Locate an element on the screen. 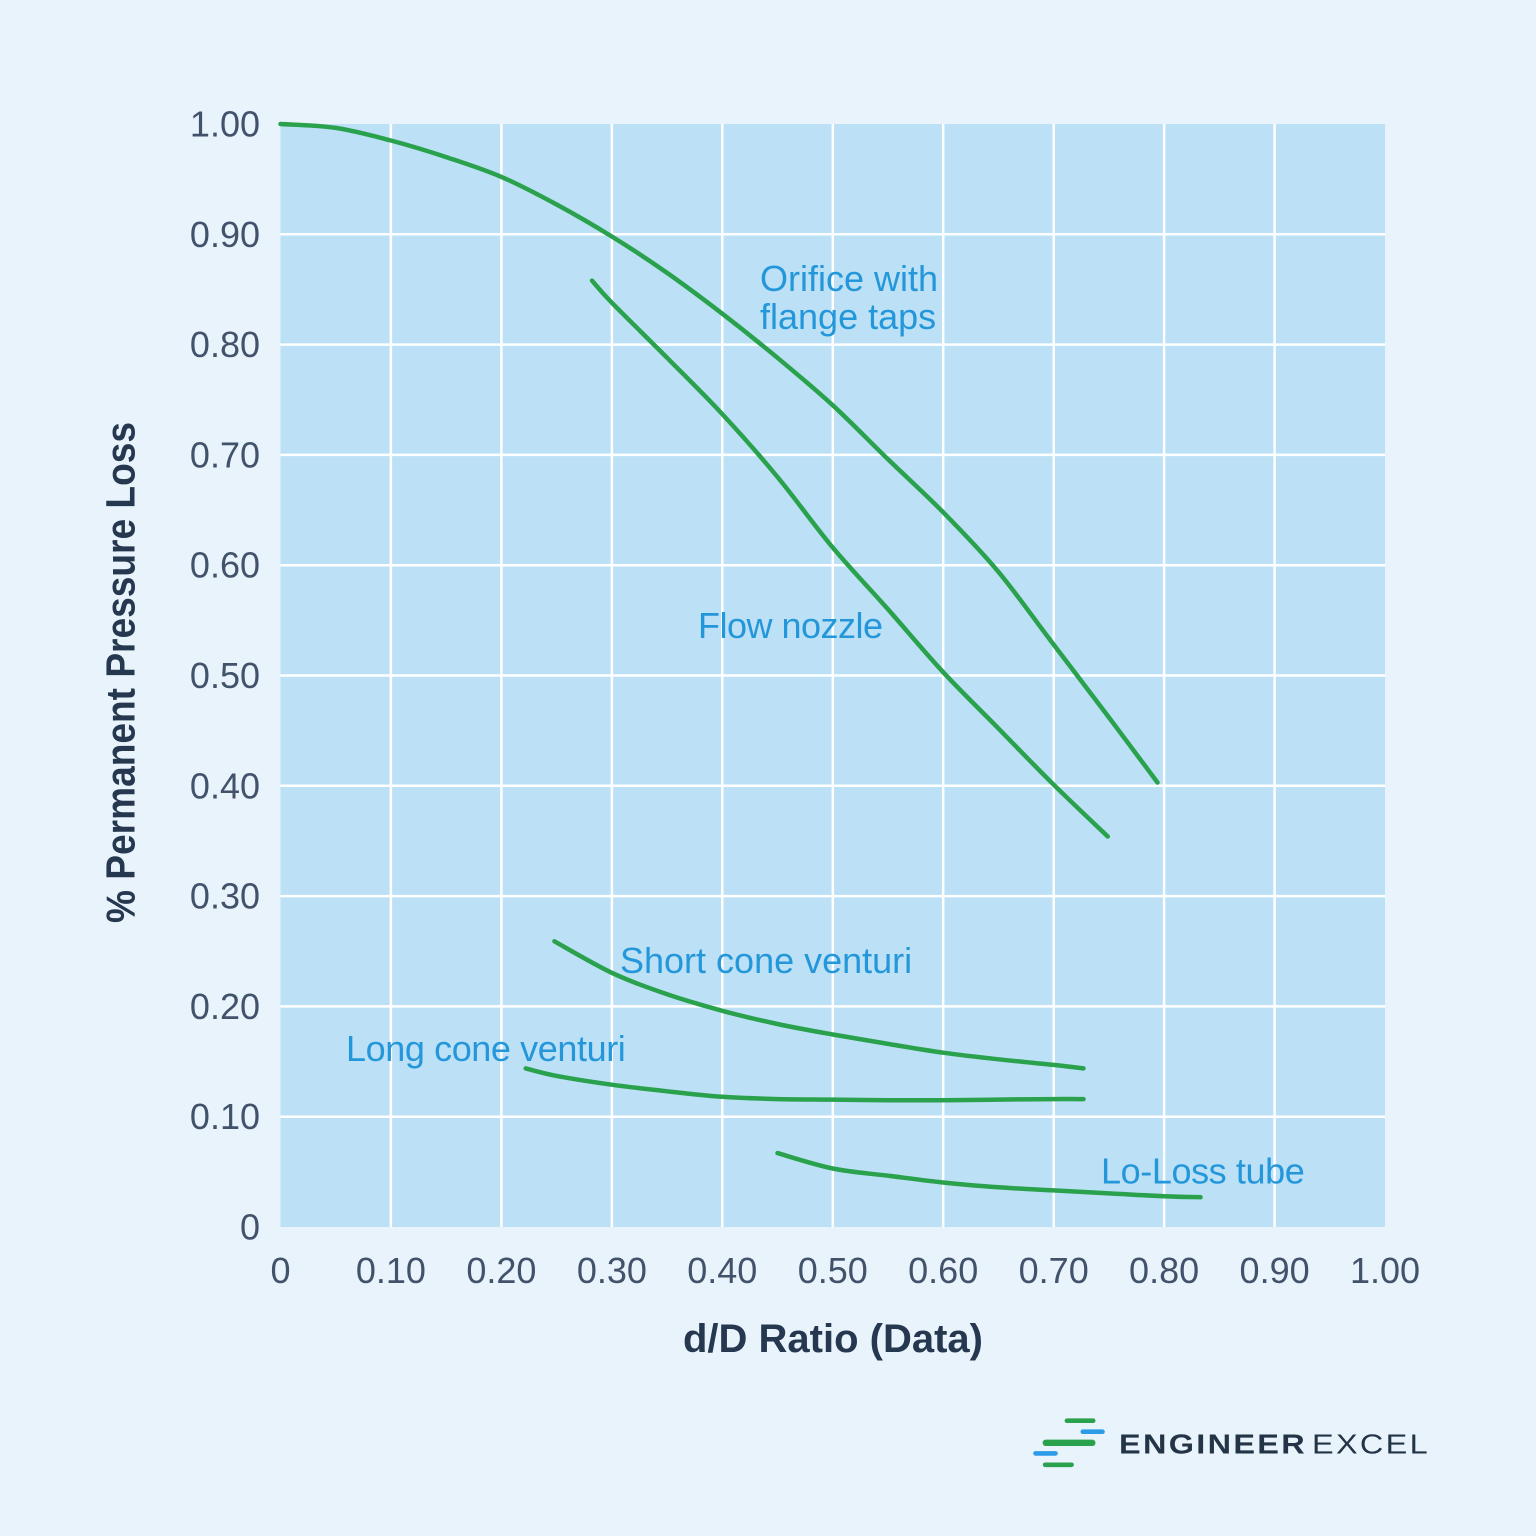 This screenshot has height=1536, width=1536. svg-text: Lo-Loss tube is located at coordinates (1202, 1171).